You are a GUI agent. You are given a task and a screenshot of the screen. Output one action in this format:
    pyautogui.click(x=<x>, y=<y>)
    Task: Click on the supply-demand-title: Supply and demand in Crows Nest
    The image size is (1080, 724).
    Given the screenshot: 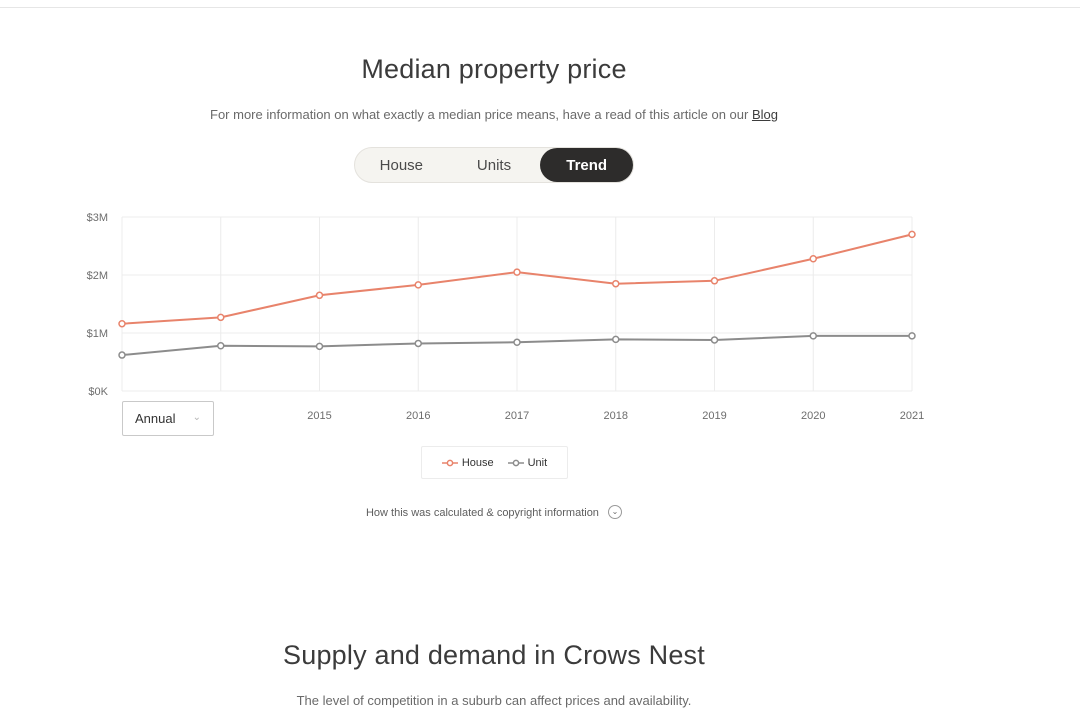 What is the action you would take?
    pyautogui.click(x=494, y=655)
    